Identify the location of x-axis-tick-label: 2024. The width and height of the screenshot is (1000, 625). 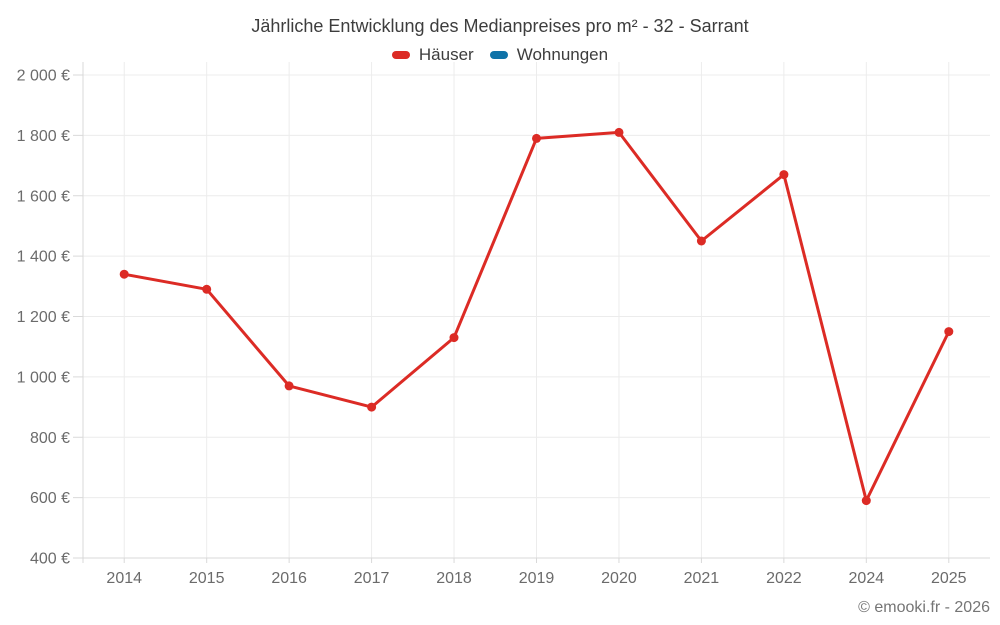
(867, 578).